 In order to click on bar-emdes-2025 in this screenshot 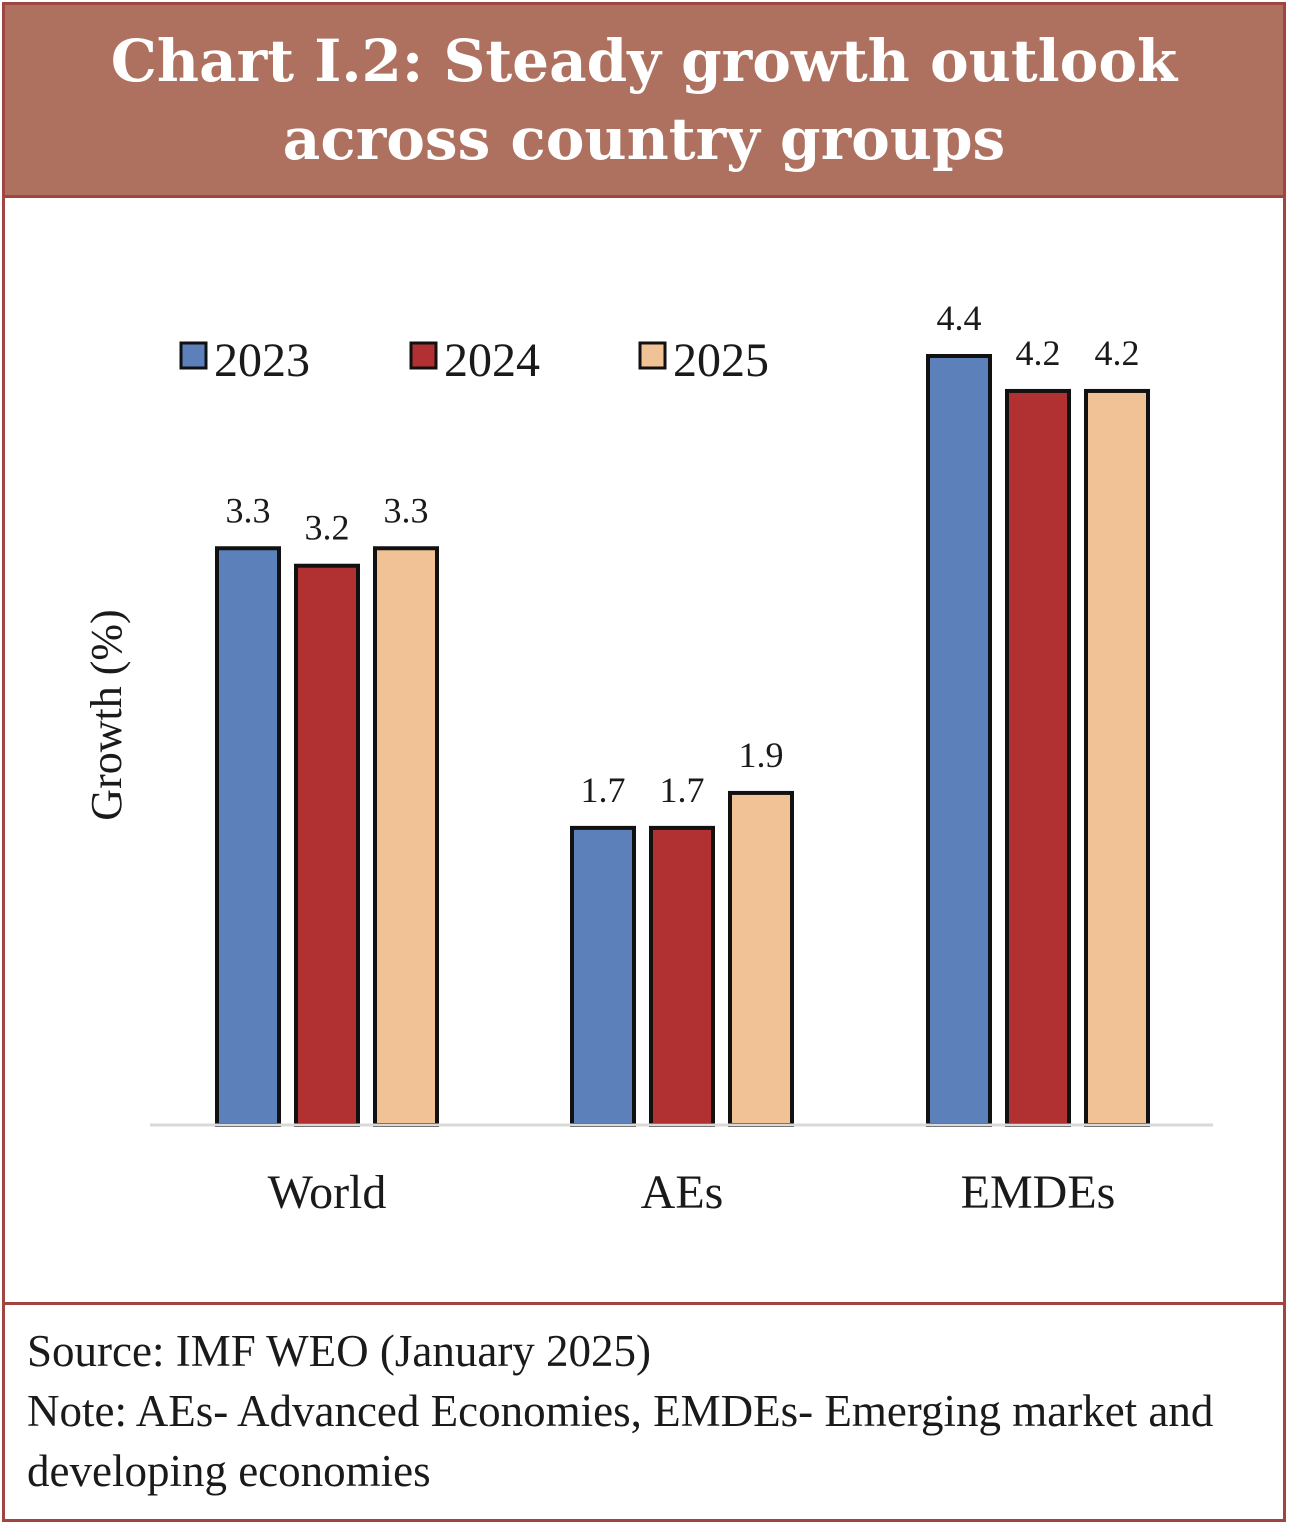, I will do `click(1117, 758)`.